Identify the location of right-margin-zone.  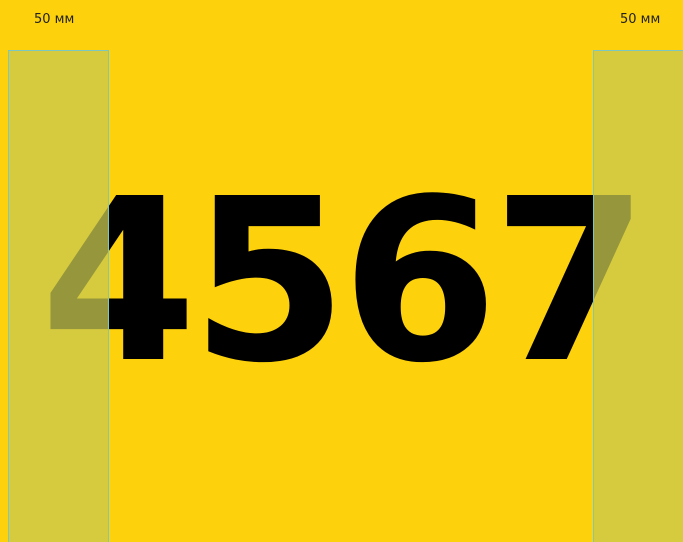
(638, 296).